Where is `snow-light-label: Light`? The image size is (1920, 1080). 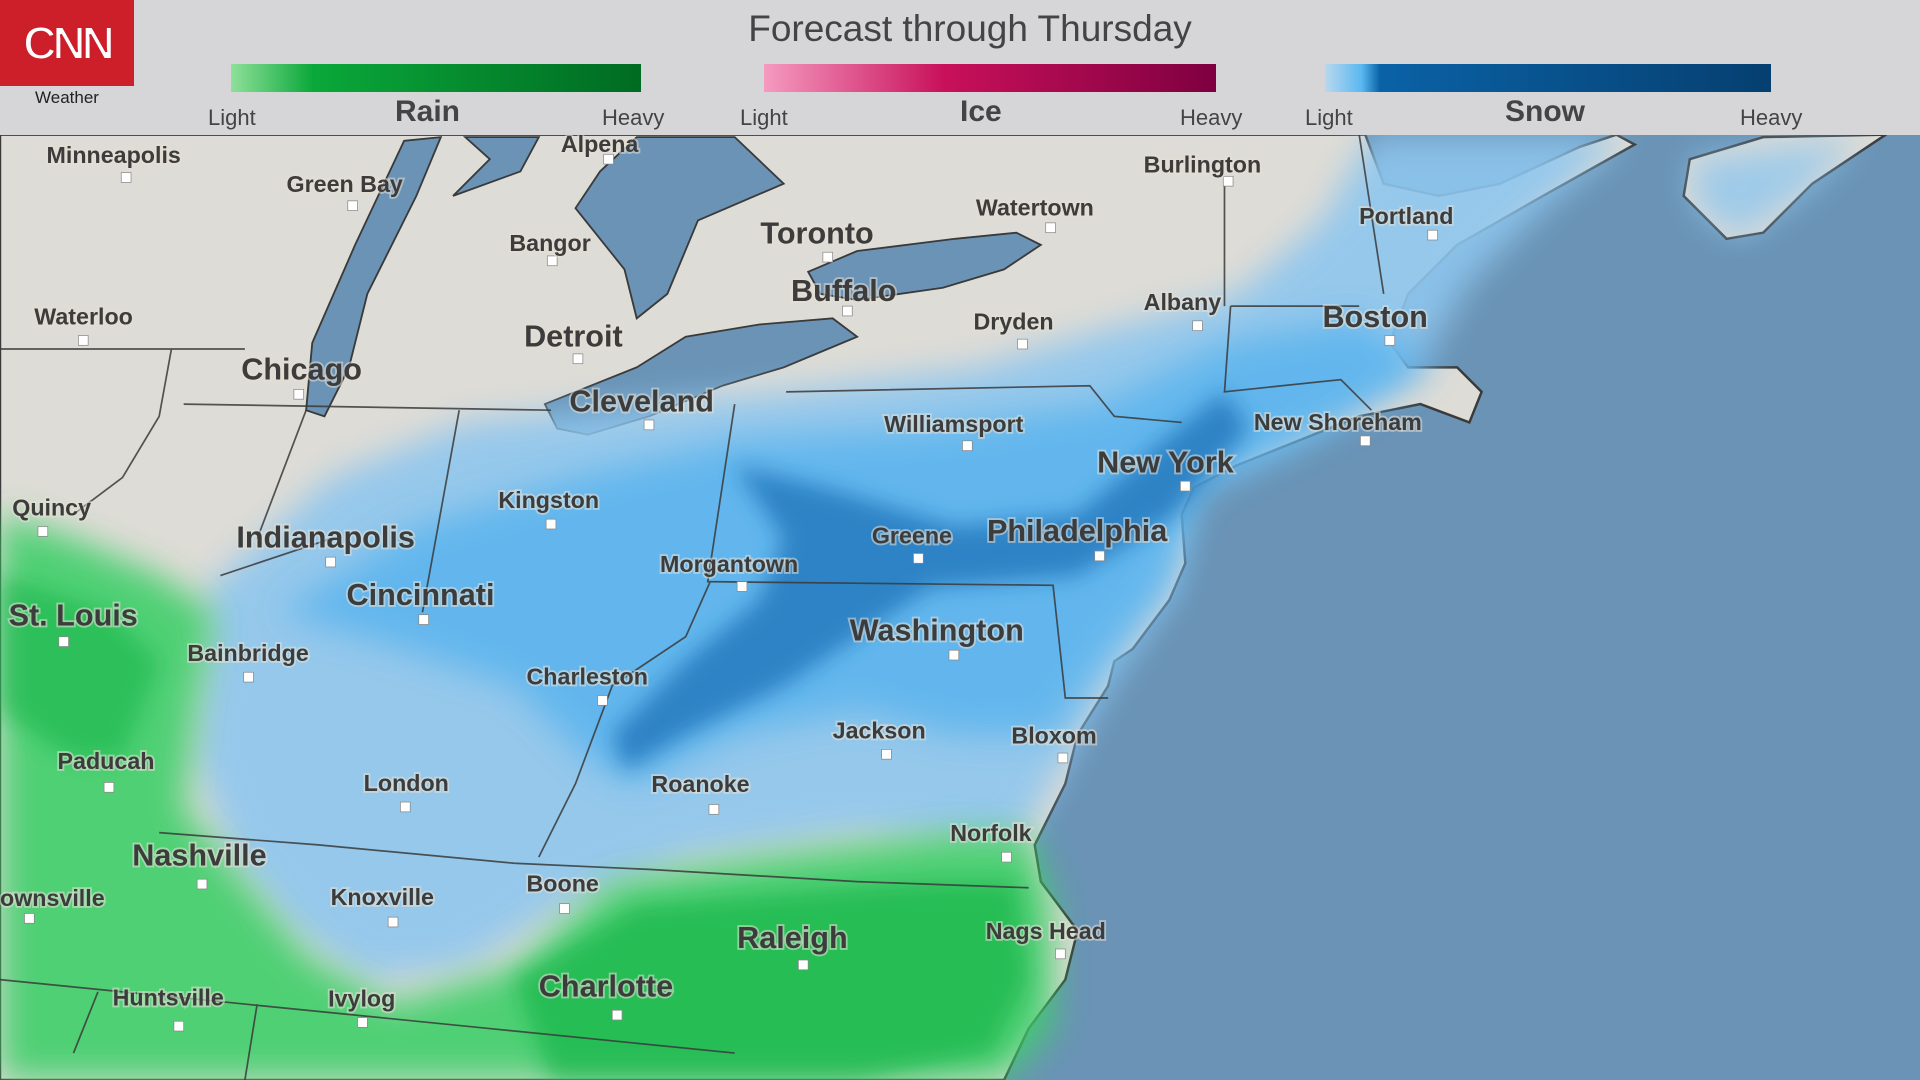
snow-light-label: Light is located at coordinates (1329, 117).